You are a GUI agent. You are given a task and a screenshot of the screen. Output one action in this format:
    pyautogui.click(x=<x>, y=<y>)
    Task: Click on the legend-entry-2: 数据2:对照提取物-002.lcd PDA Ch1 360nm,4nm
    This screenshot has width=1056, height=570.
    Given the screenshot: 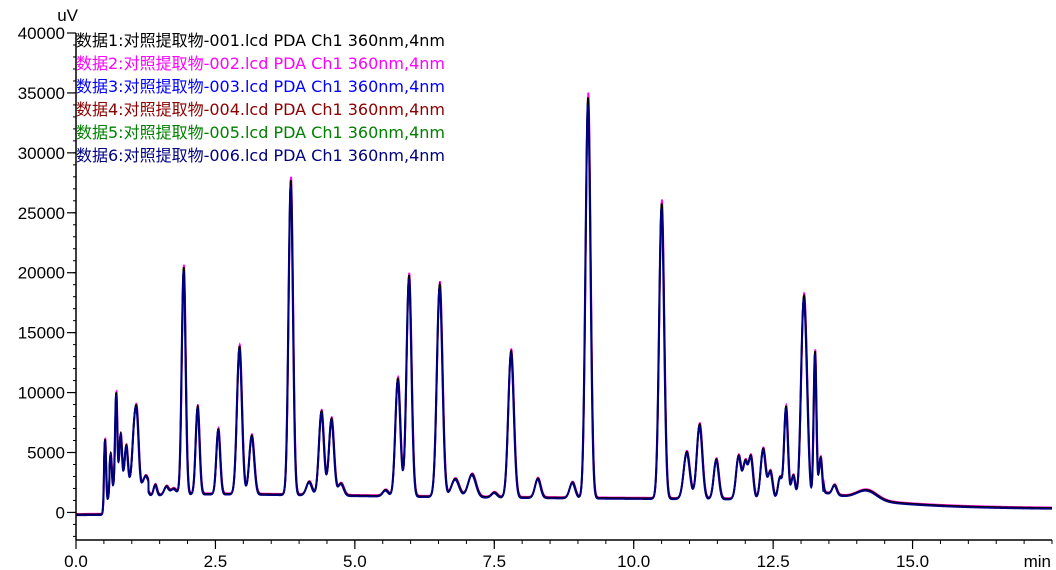 What is the action you would take?
    pyautogui.click(x=260, y=63)
    